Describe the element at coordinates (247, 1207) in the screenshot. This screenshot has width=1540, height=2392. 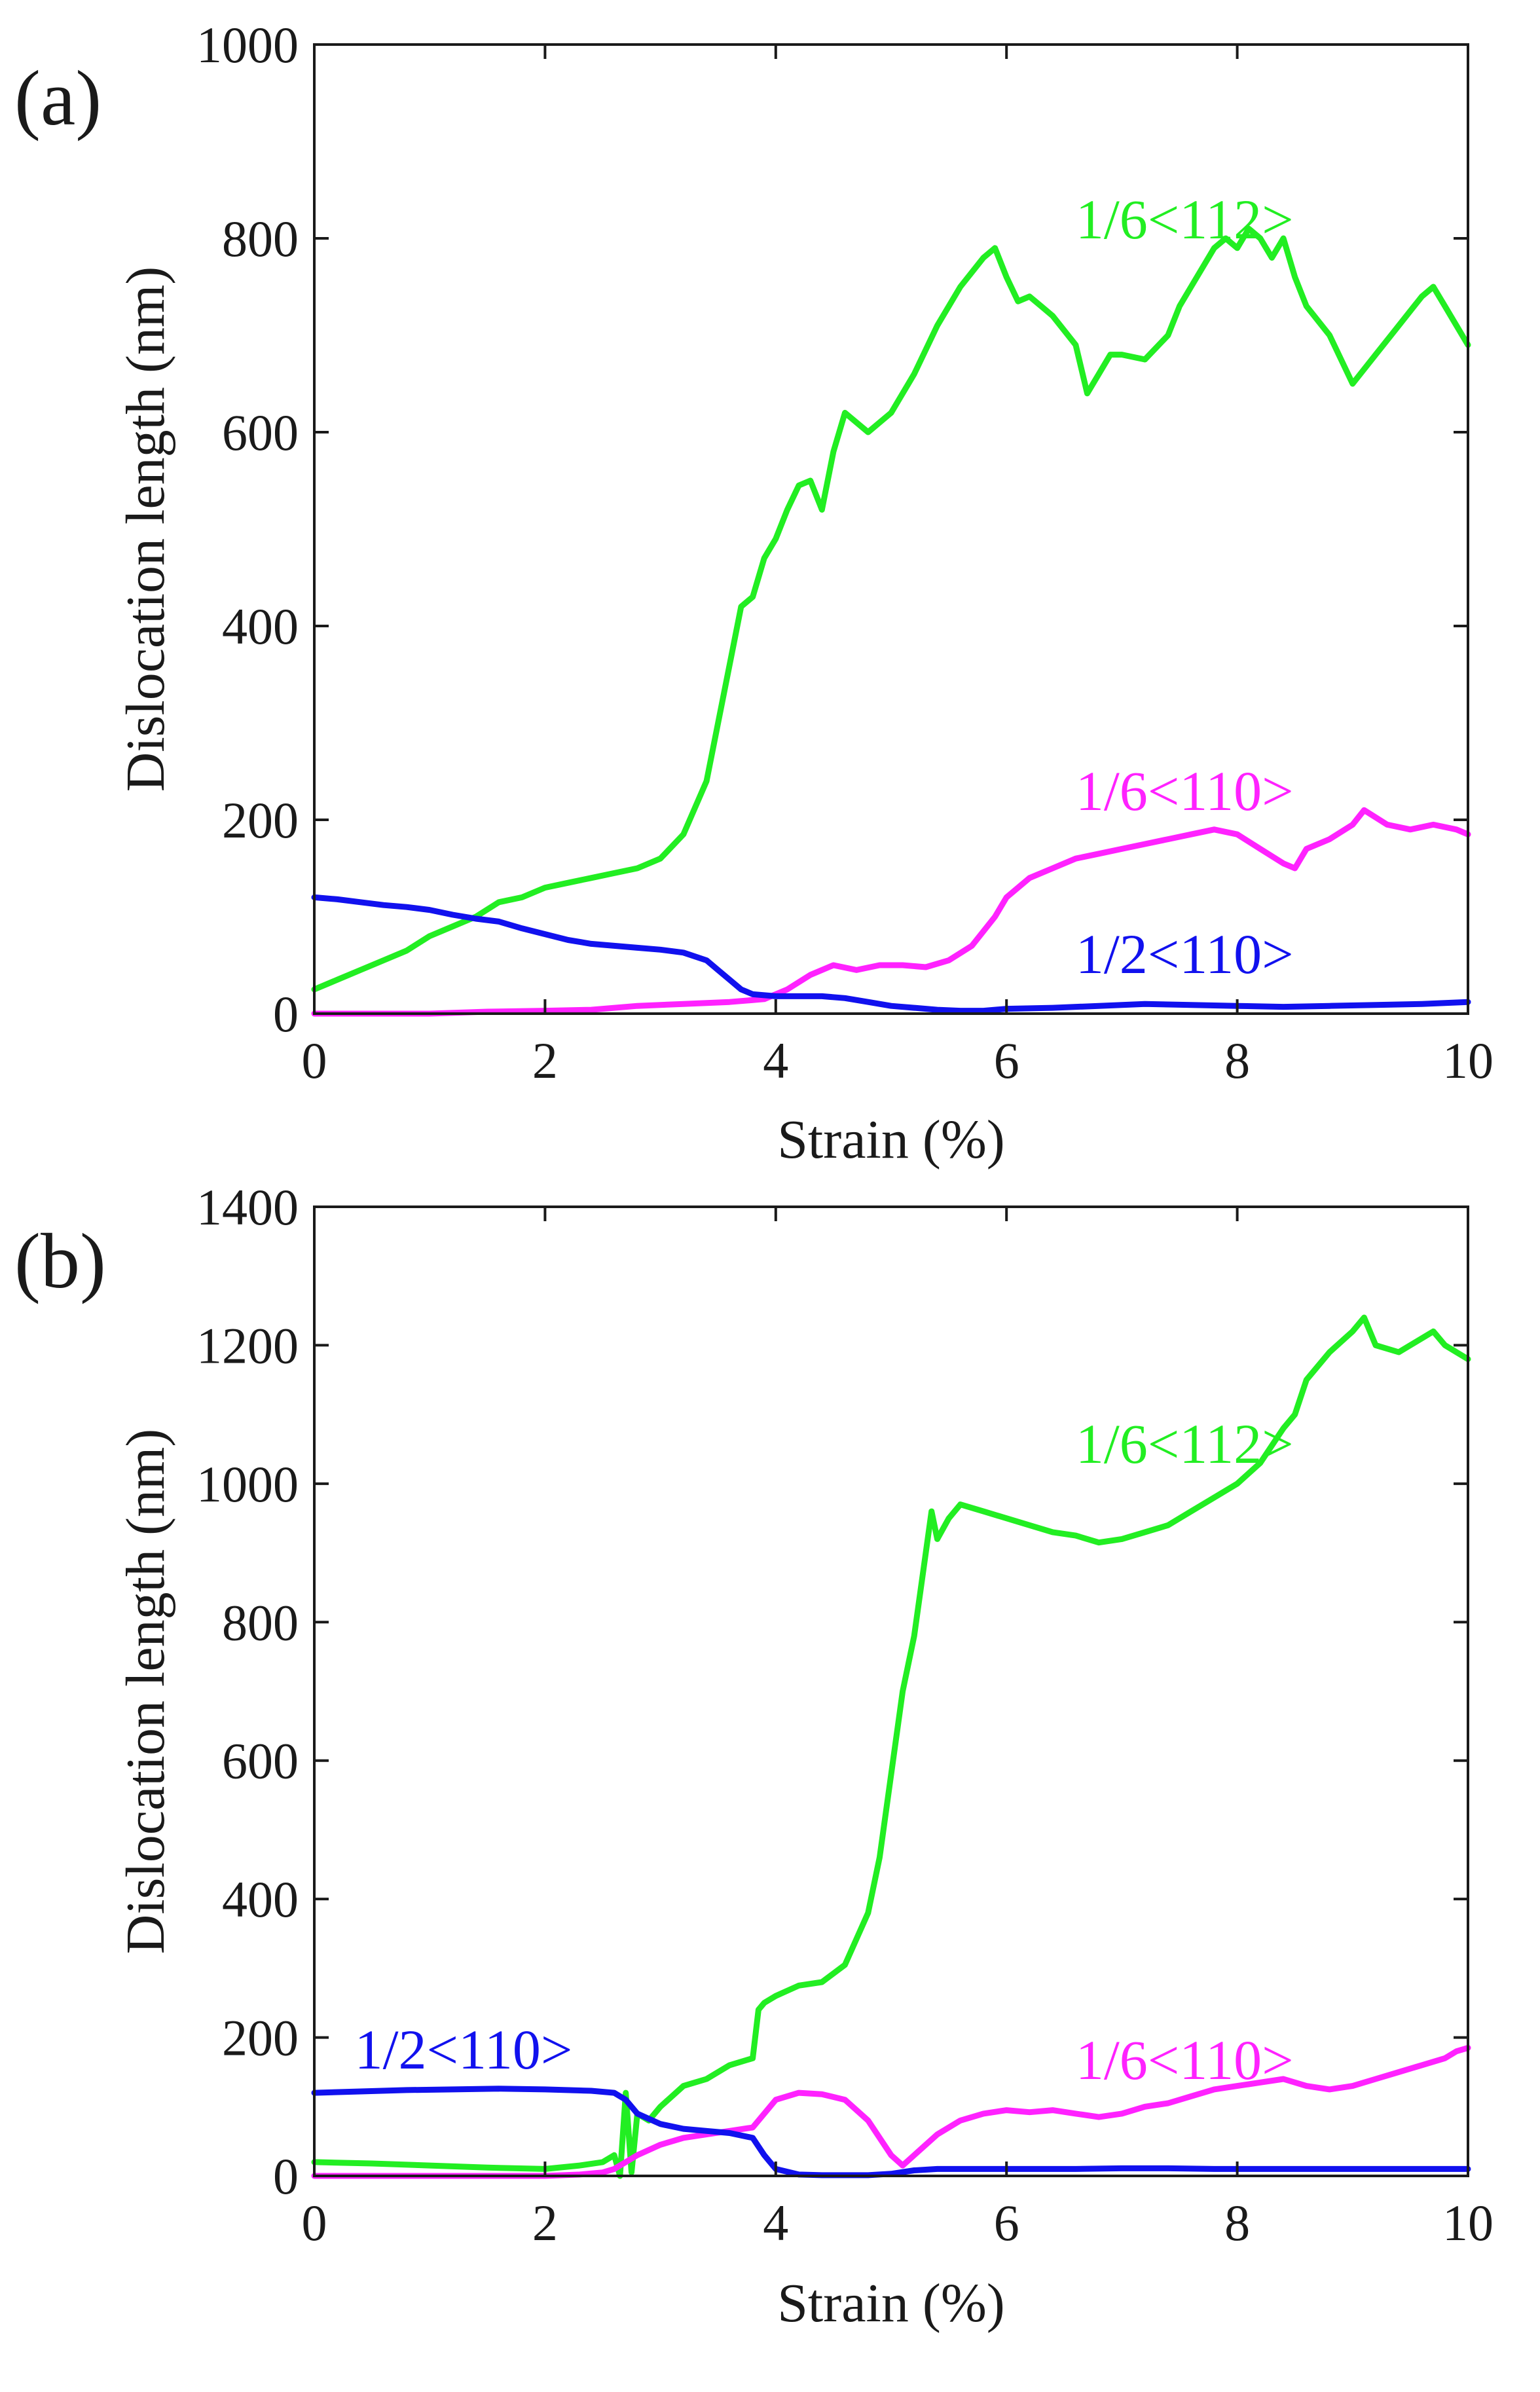
I see `y-tick-label: 1400` at that location.